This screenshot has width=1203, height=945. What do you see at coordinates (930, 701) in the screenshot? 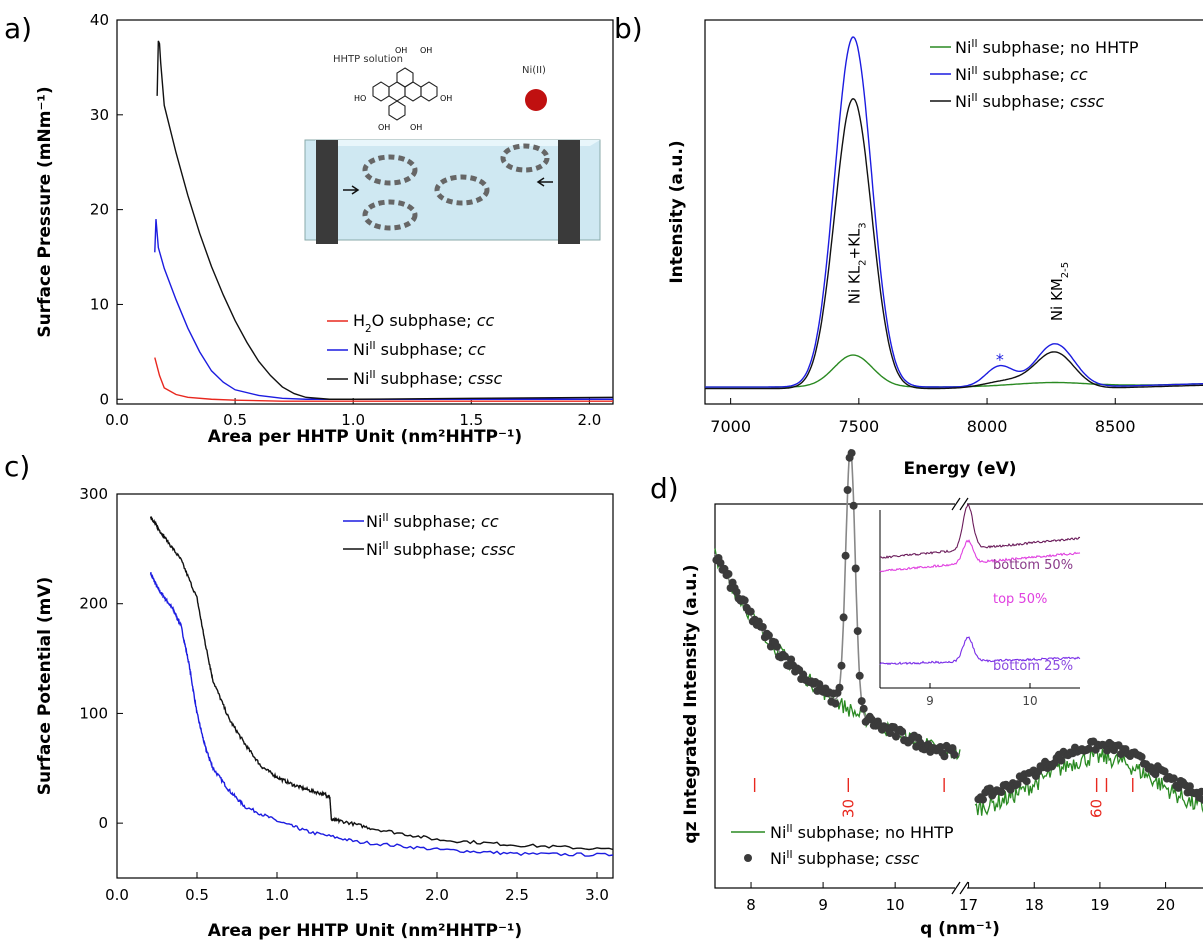
I see `inset-x-tick-label: 9` at bounding box center [930, 701].